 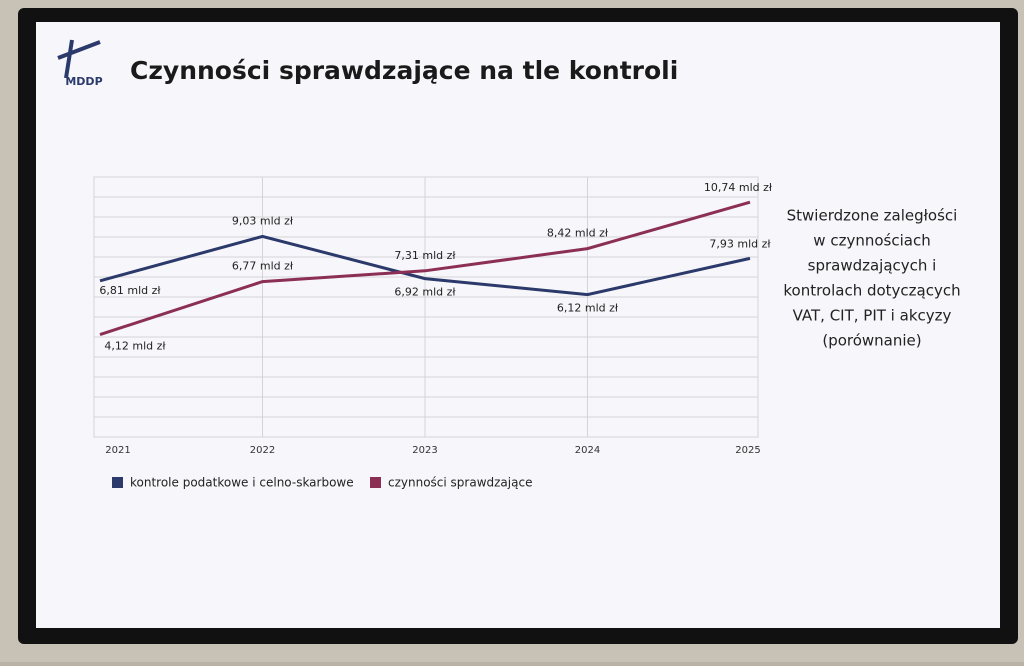 What do you see at coordinates (871, 241) in the screenshot?
I see `annotation-line: w czynnościach` at bounding box center [871, 241].